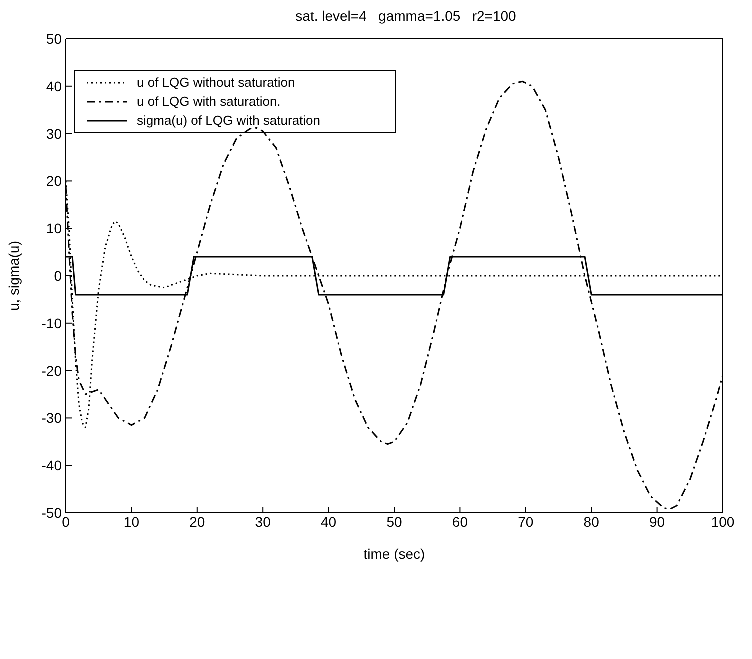 The image size is (752, 659). I want to click on y-tick-label: 50, so click(54, 38).